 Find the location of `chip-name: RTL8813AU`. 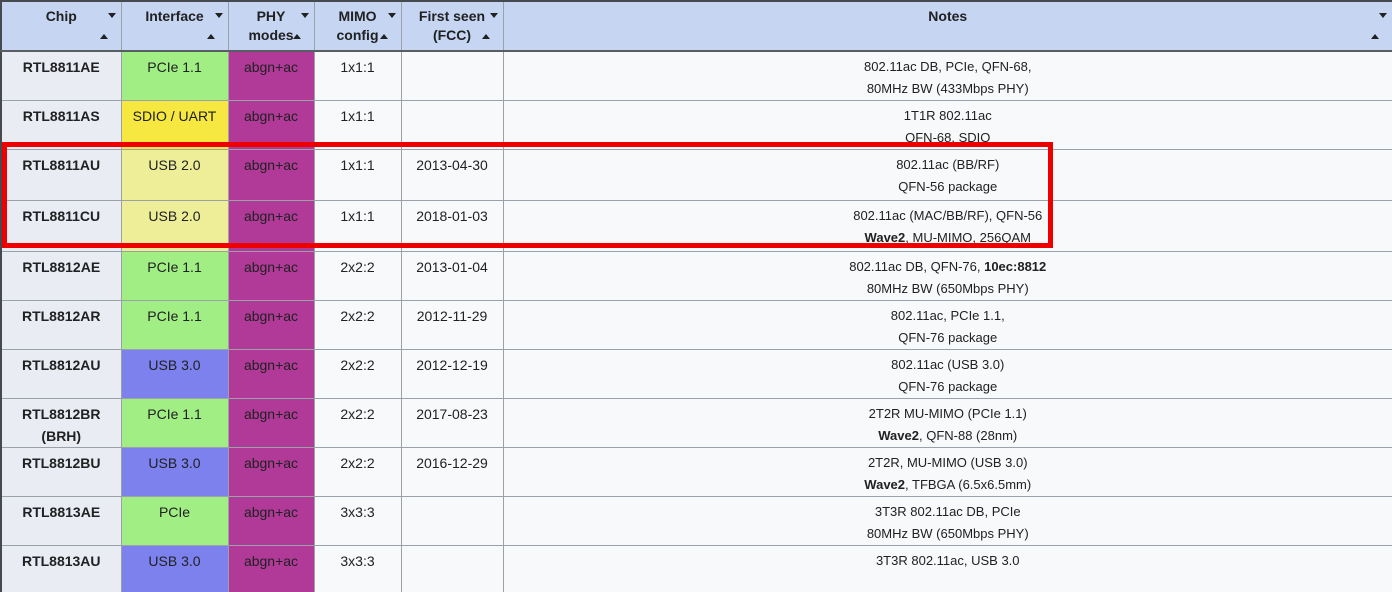

chip-name: RTL8813AU is located at coordinates (61, 561).